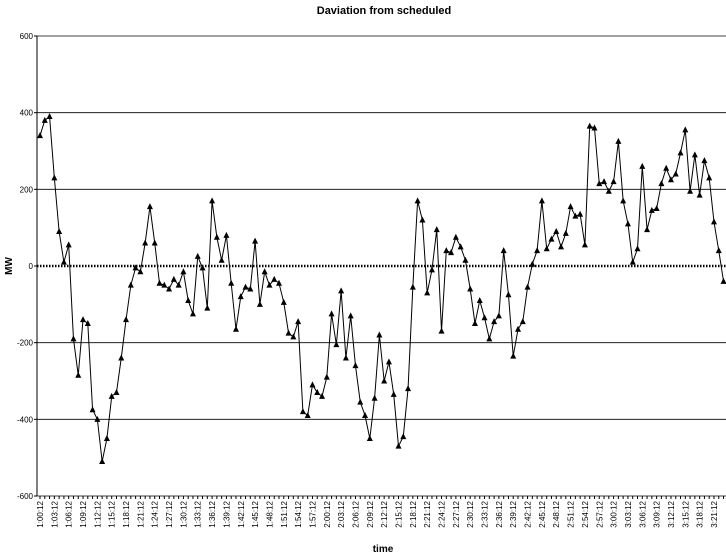  I want to click on x-tick-label: 3:12:12, so click(671, 513).